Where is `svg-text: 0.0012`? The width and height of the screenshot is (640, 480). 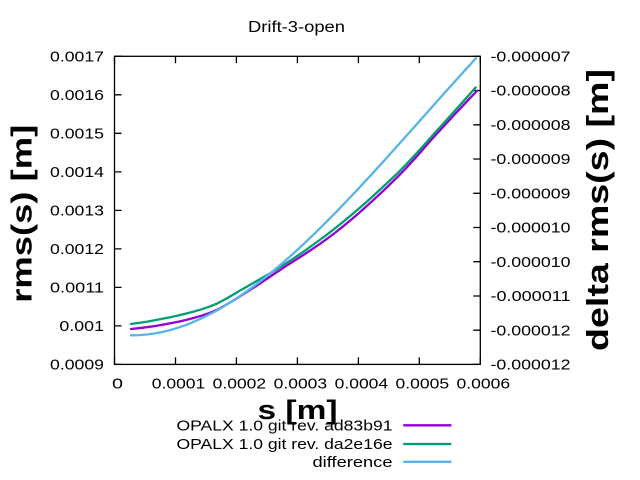
svg-text: 0.0012 is located at coordinates (77, 250).